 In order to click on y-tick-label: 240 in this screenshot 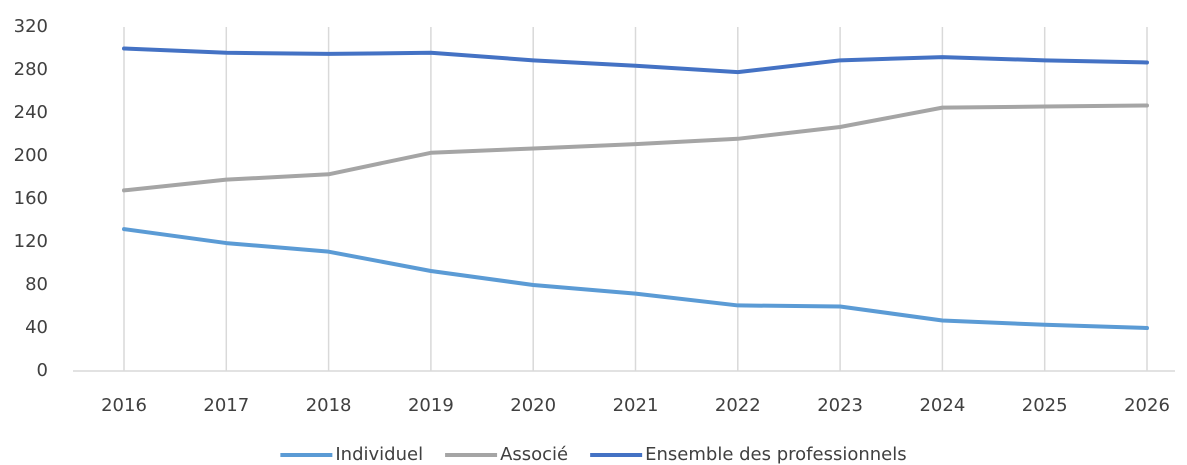, I will do `click(31, 112)`.